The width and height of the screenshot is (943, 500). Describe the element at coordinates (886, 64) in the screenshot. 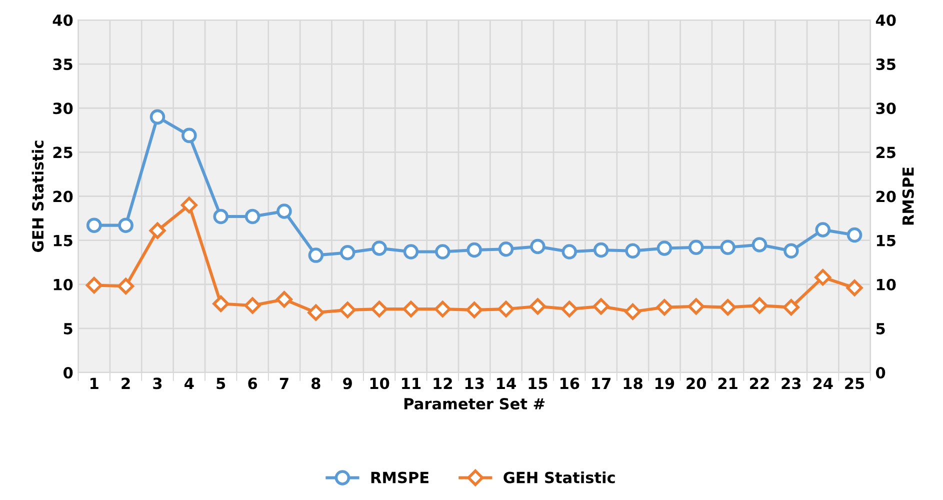

I see `y2-tick-label: 35` at that location.